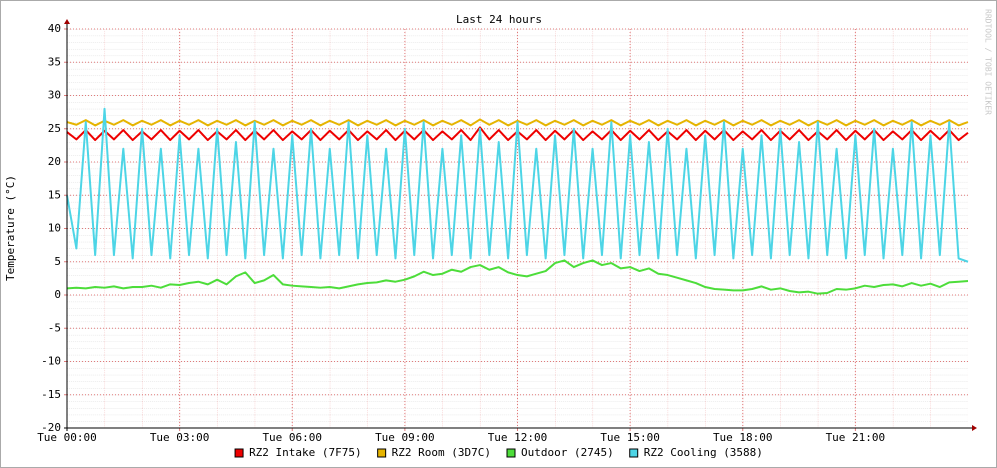 The image size is (997, 468). I want to click on y-axis-label: Temperature (°C), so click(10, 228).